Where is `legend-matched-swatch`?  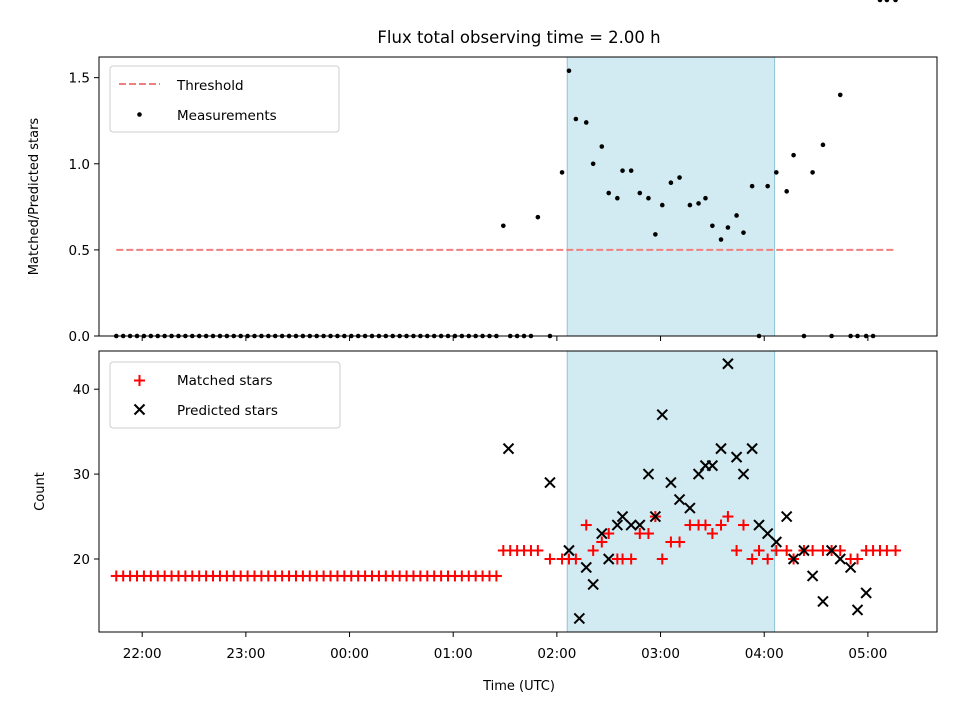
legend-matched-swatch is located at coordinates (139, 380).